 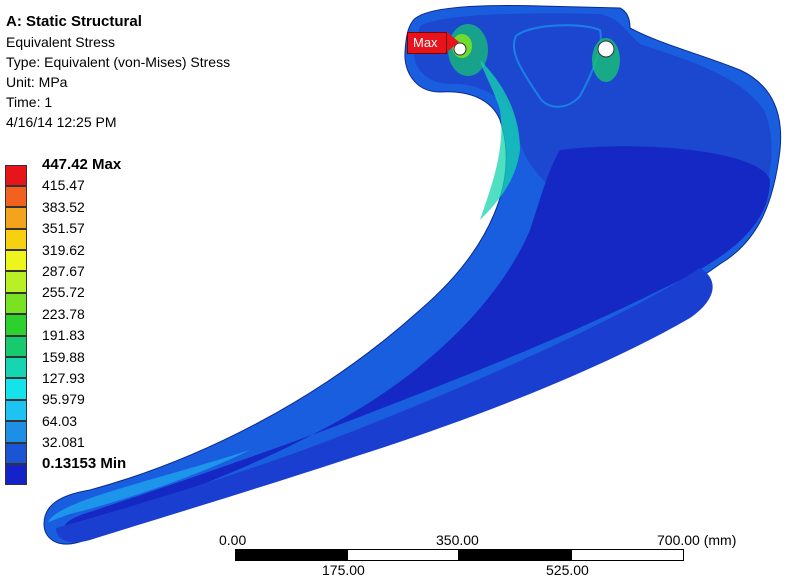 What do you see at coordinates (63, 228) in the screenshot?
I see `legend-value-label: 351.57` at bounding box center [63, 228].